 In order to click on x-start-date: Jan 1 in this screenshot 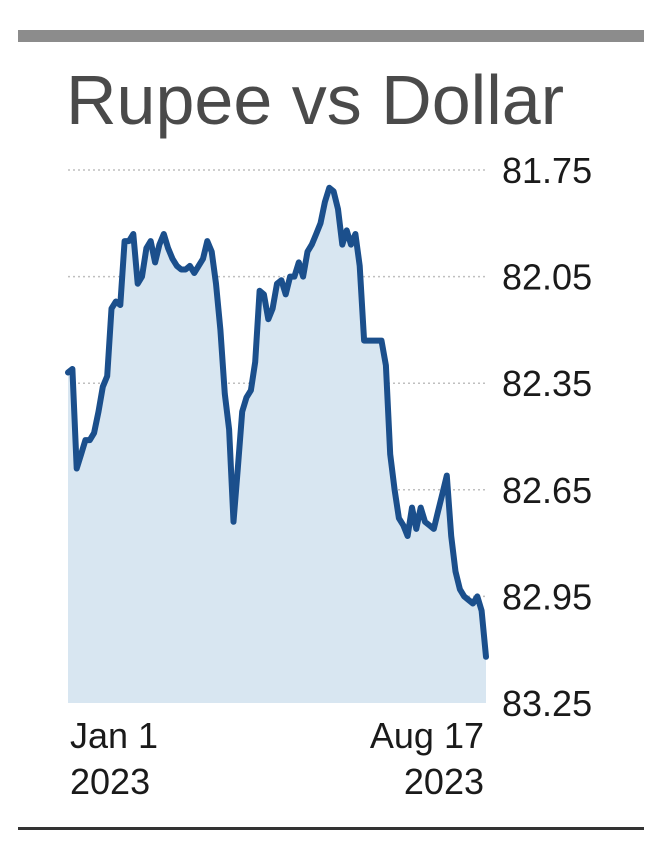, I will do `click(114, 735)`.